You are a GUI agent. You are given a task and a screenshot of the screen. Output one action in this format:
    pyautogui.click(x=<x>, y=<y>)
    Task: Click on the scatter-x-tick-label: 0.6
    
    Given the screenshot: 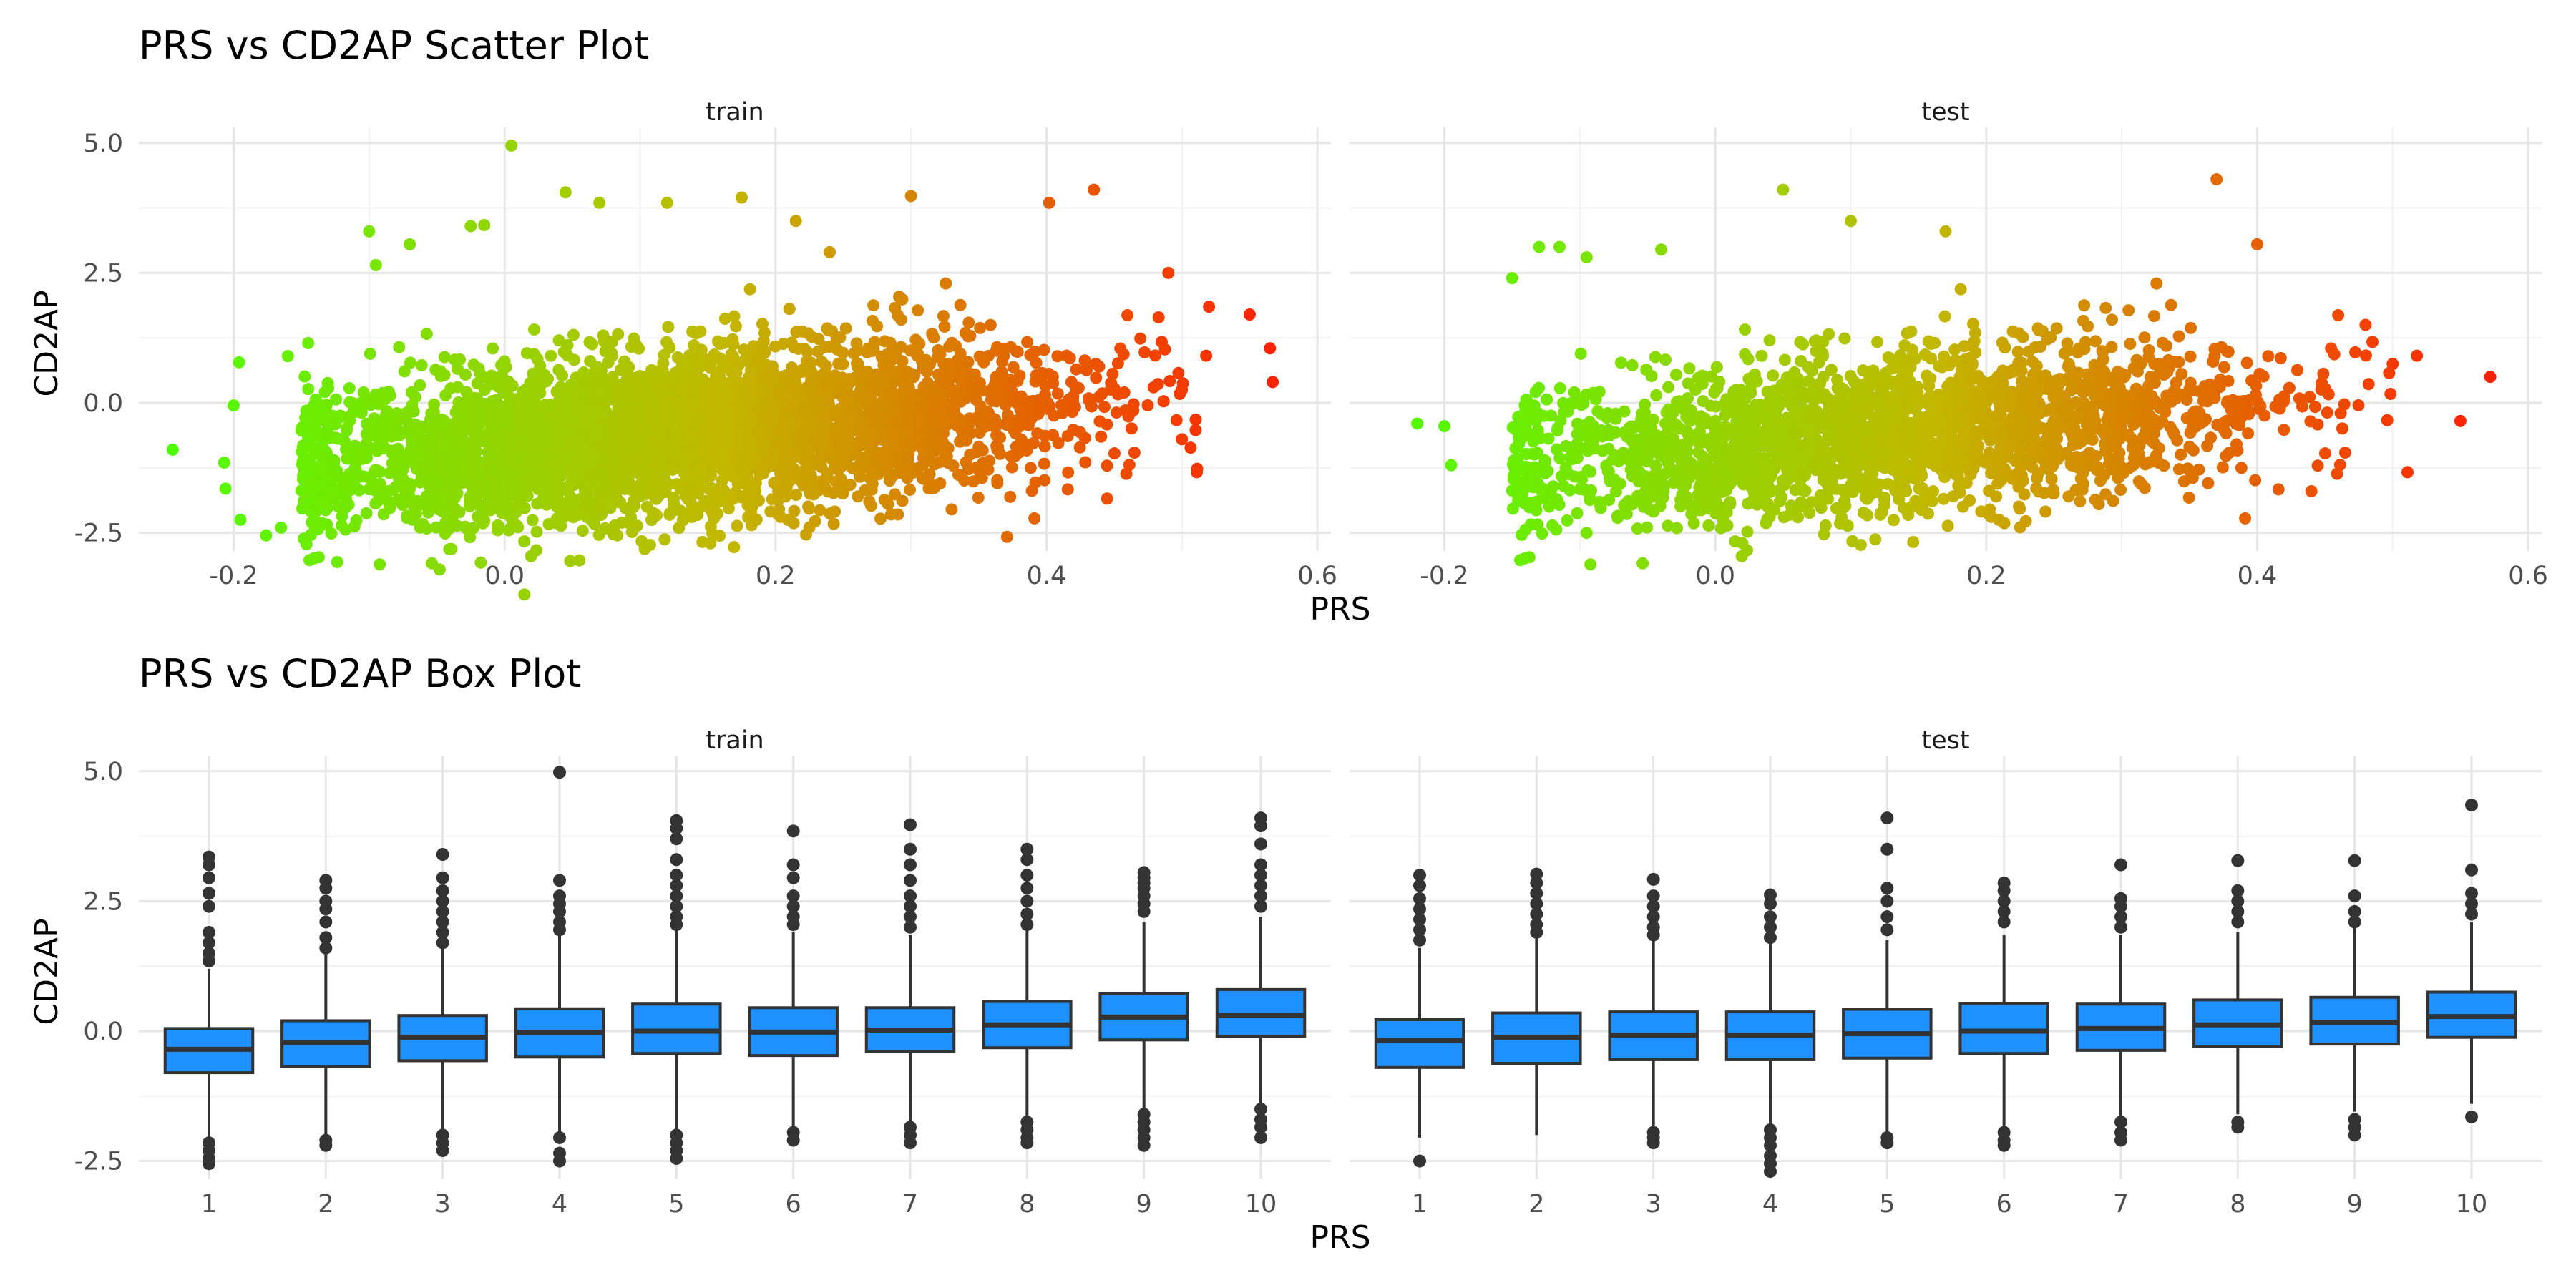 What is the action you would take?
    pyautogui.click(x=1317, y=576)
    